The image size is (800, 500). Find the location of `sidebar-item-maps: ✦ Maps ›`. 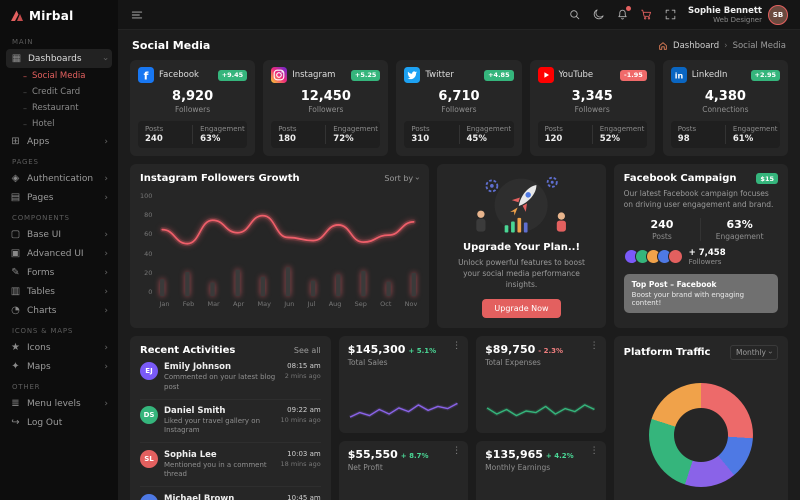

sidebar-item-maps: ✦ Maps › is located at coordinates (59, 366).